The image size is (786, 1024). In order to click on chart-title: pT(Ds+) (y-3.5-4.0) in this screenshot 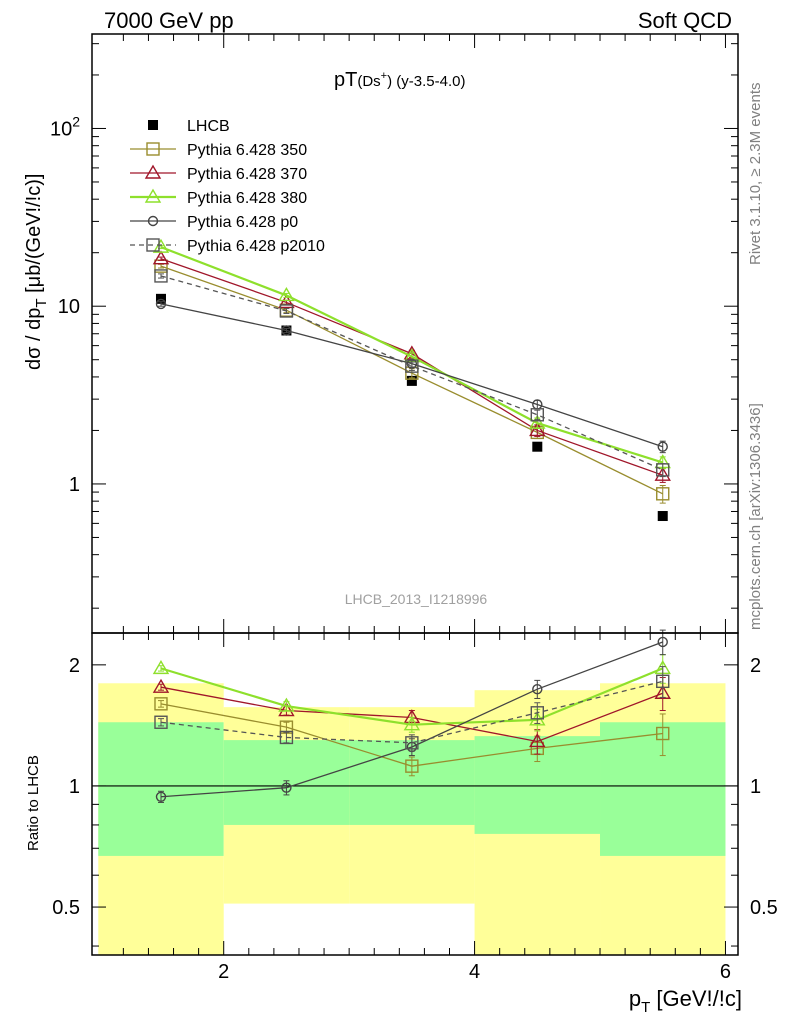, I will do `click(399, 80)`.